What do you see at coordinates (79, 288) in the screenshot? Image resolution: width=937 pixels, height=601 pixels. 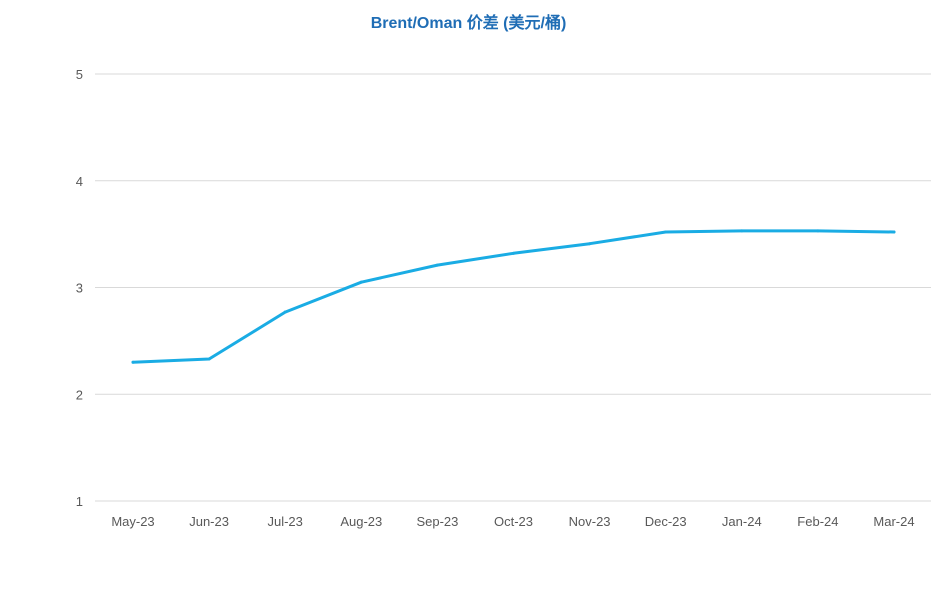 I see `y-tick-label: 3` at bounding box center [79, 288].